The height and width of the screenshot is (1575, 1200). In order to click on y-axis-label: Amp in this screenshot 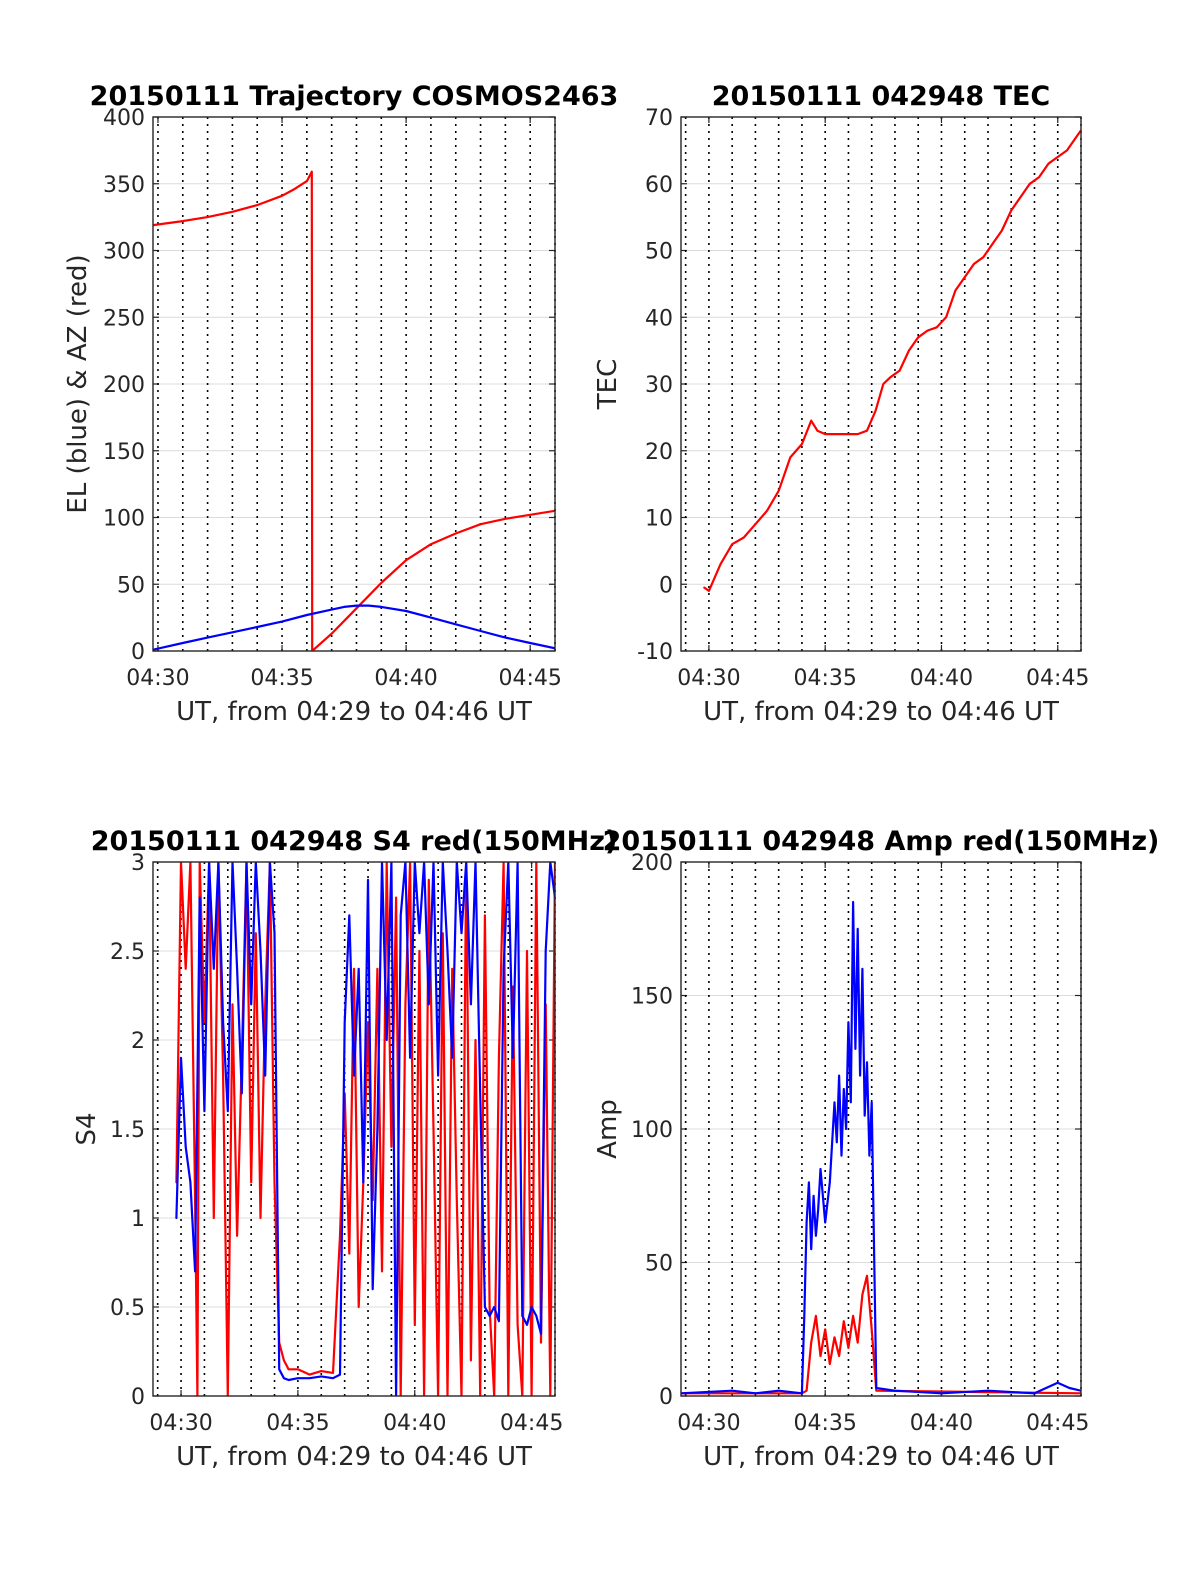, I will do `click(608, 1129)`.